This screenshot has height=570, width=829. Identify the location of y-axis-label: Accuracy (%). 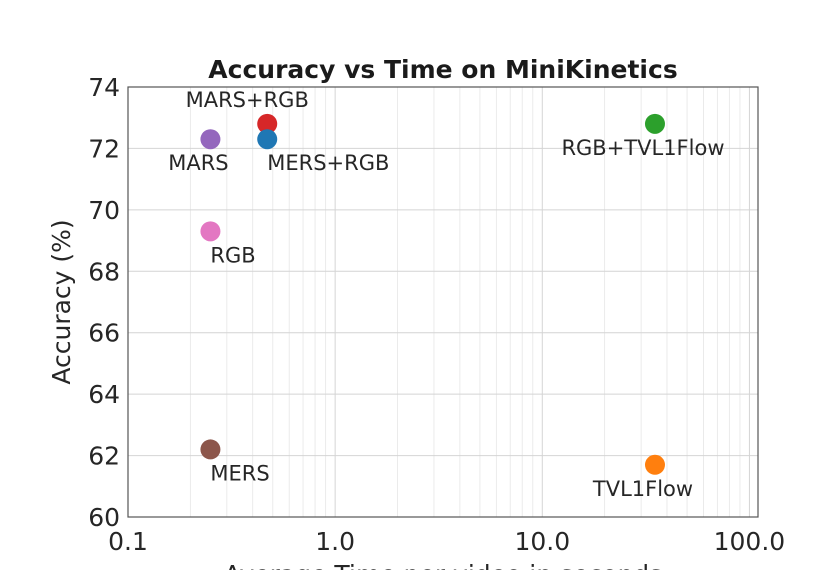
(61, 301).